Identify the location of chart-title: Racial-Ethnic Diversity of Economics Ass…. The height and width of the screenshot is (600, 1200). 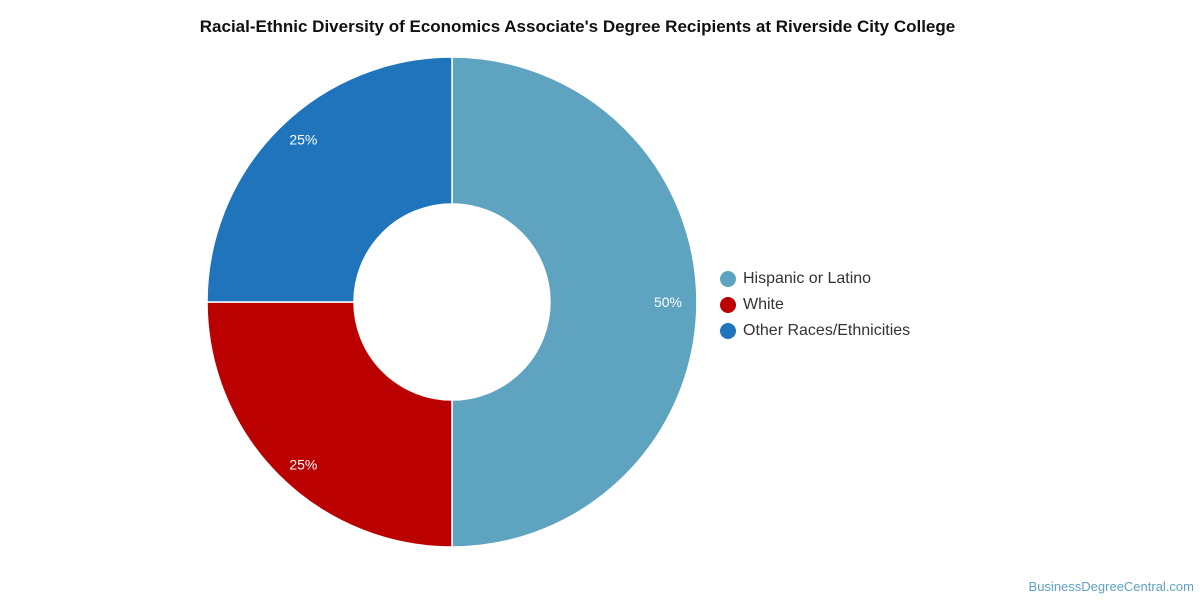
(577, 26).